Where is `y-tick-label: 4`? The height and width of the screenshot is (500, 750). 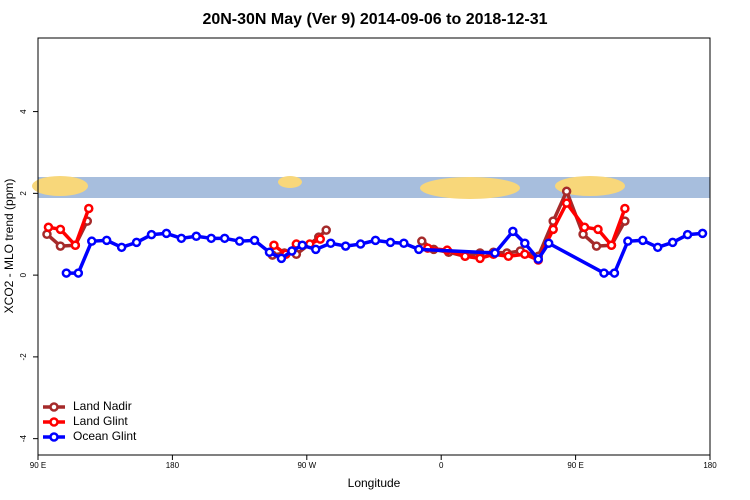 y-tick-label: 4 is located at coordinates (23, 111).